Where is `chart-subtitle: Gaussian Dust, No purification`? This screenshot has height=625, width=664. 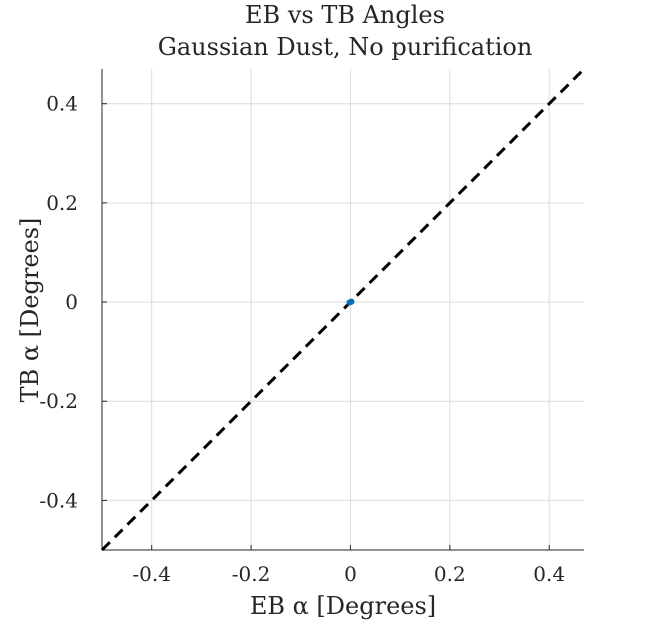
chart-subtitle: Gaussian Dust, No purification is located at coordinates (345, 47).